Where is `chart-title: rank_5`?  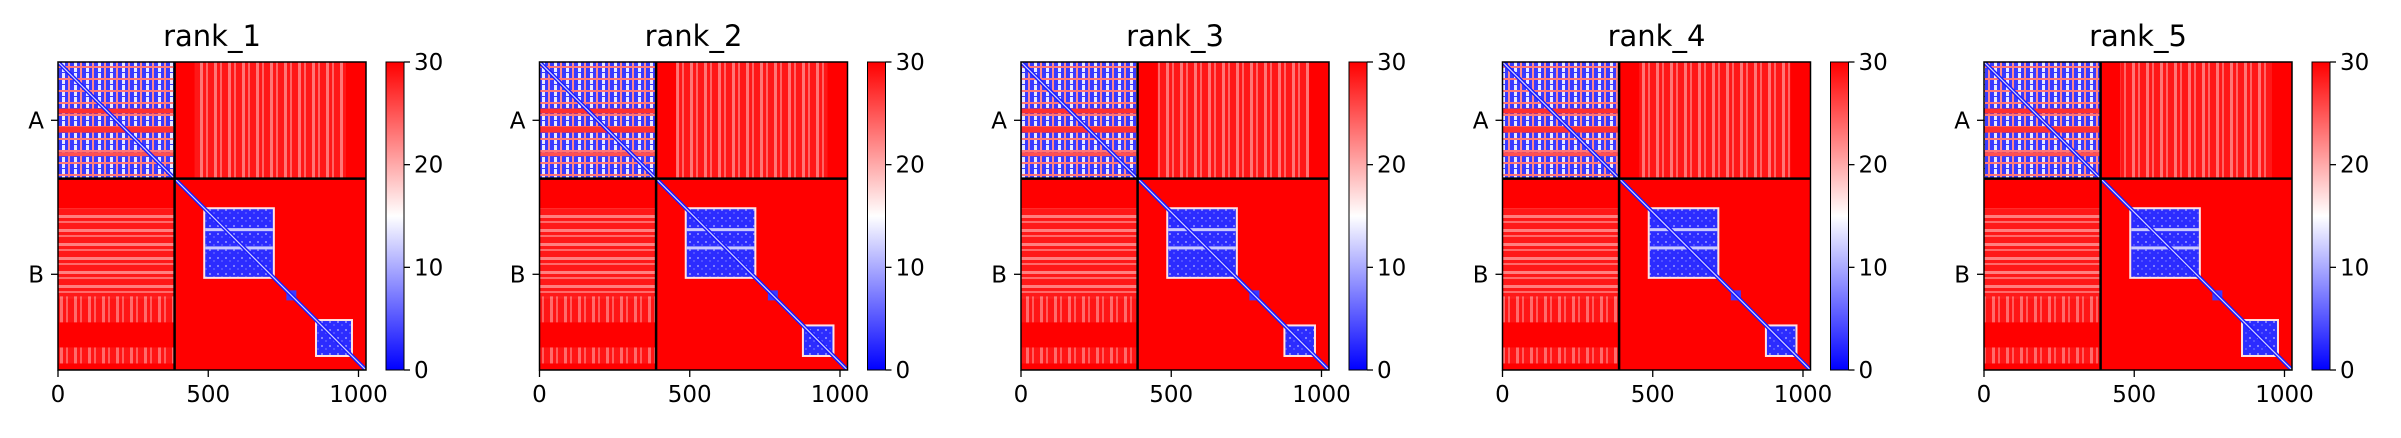
chart-title: rank_5 is located at coordinates (2138, 36).